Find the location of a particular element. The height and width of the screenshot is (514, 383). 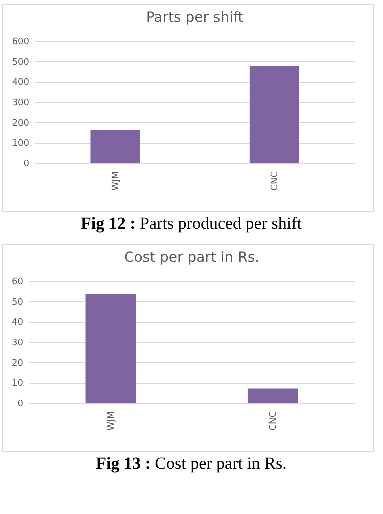

y-tick-label: 60 is located at coordinates (18, 283).